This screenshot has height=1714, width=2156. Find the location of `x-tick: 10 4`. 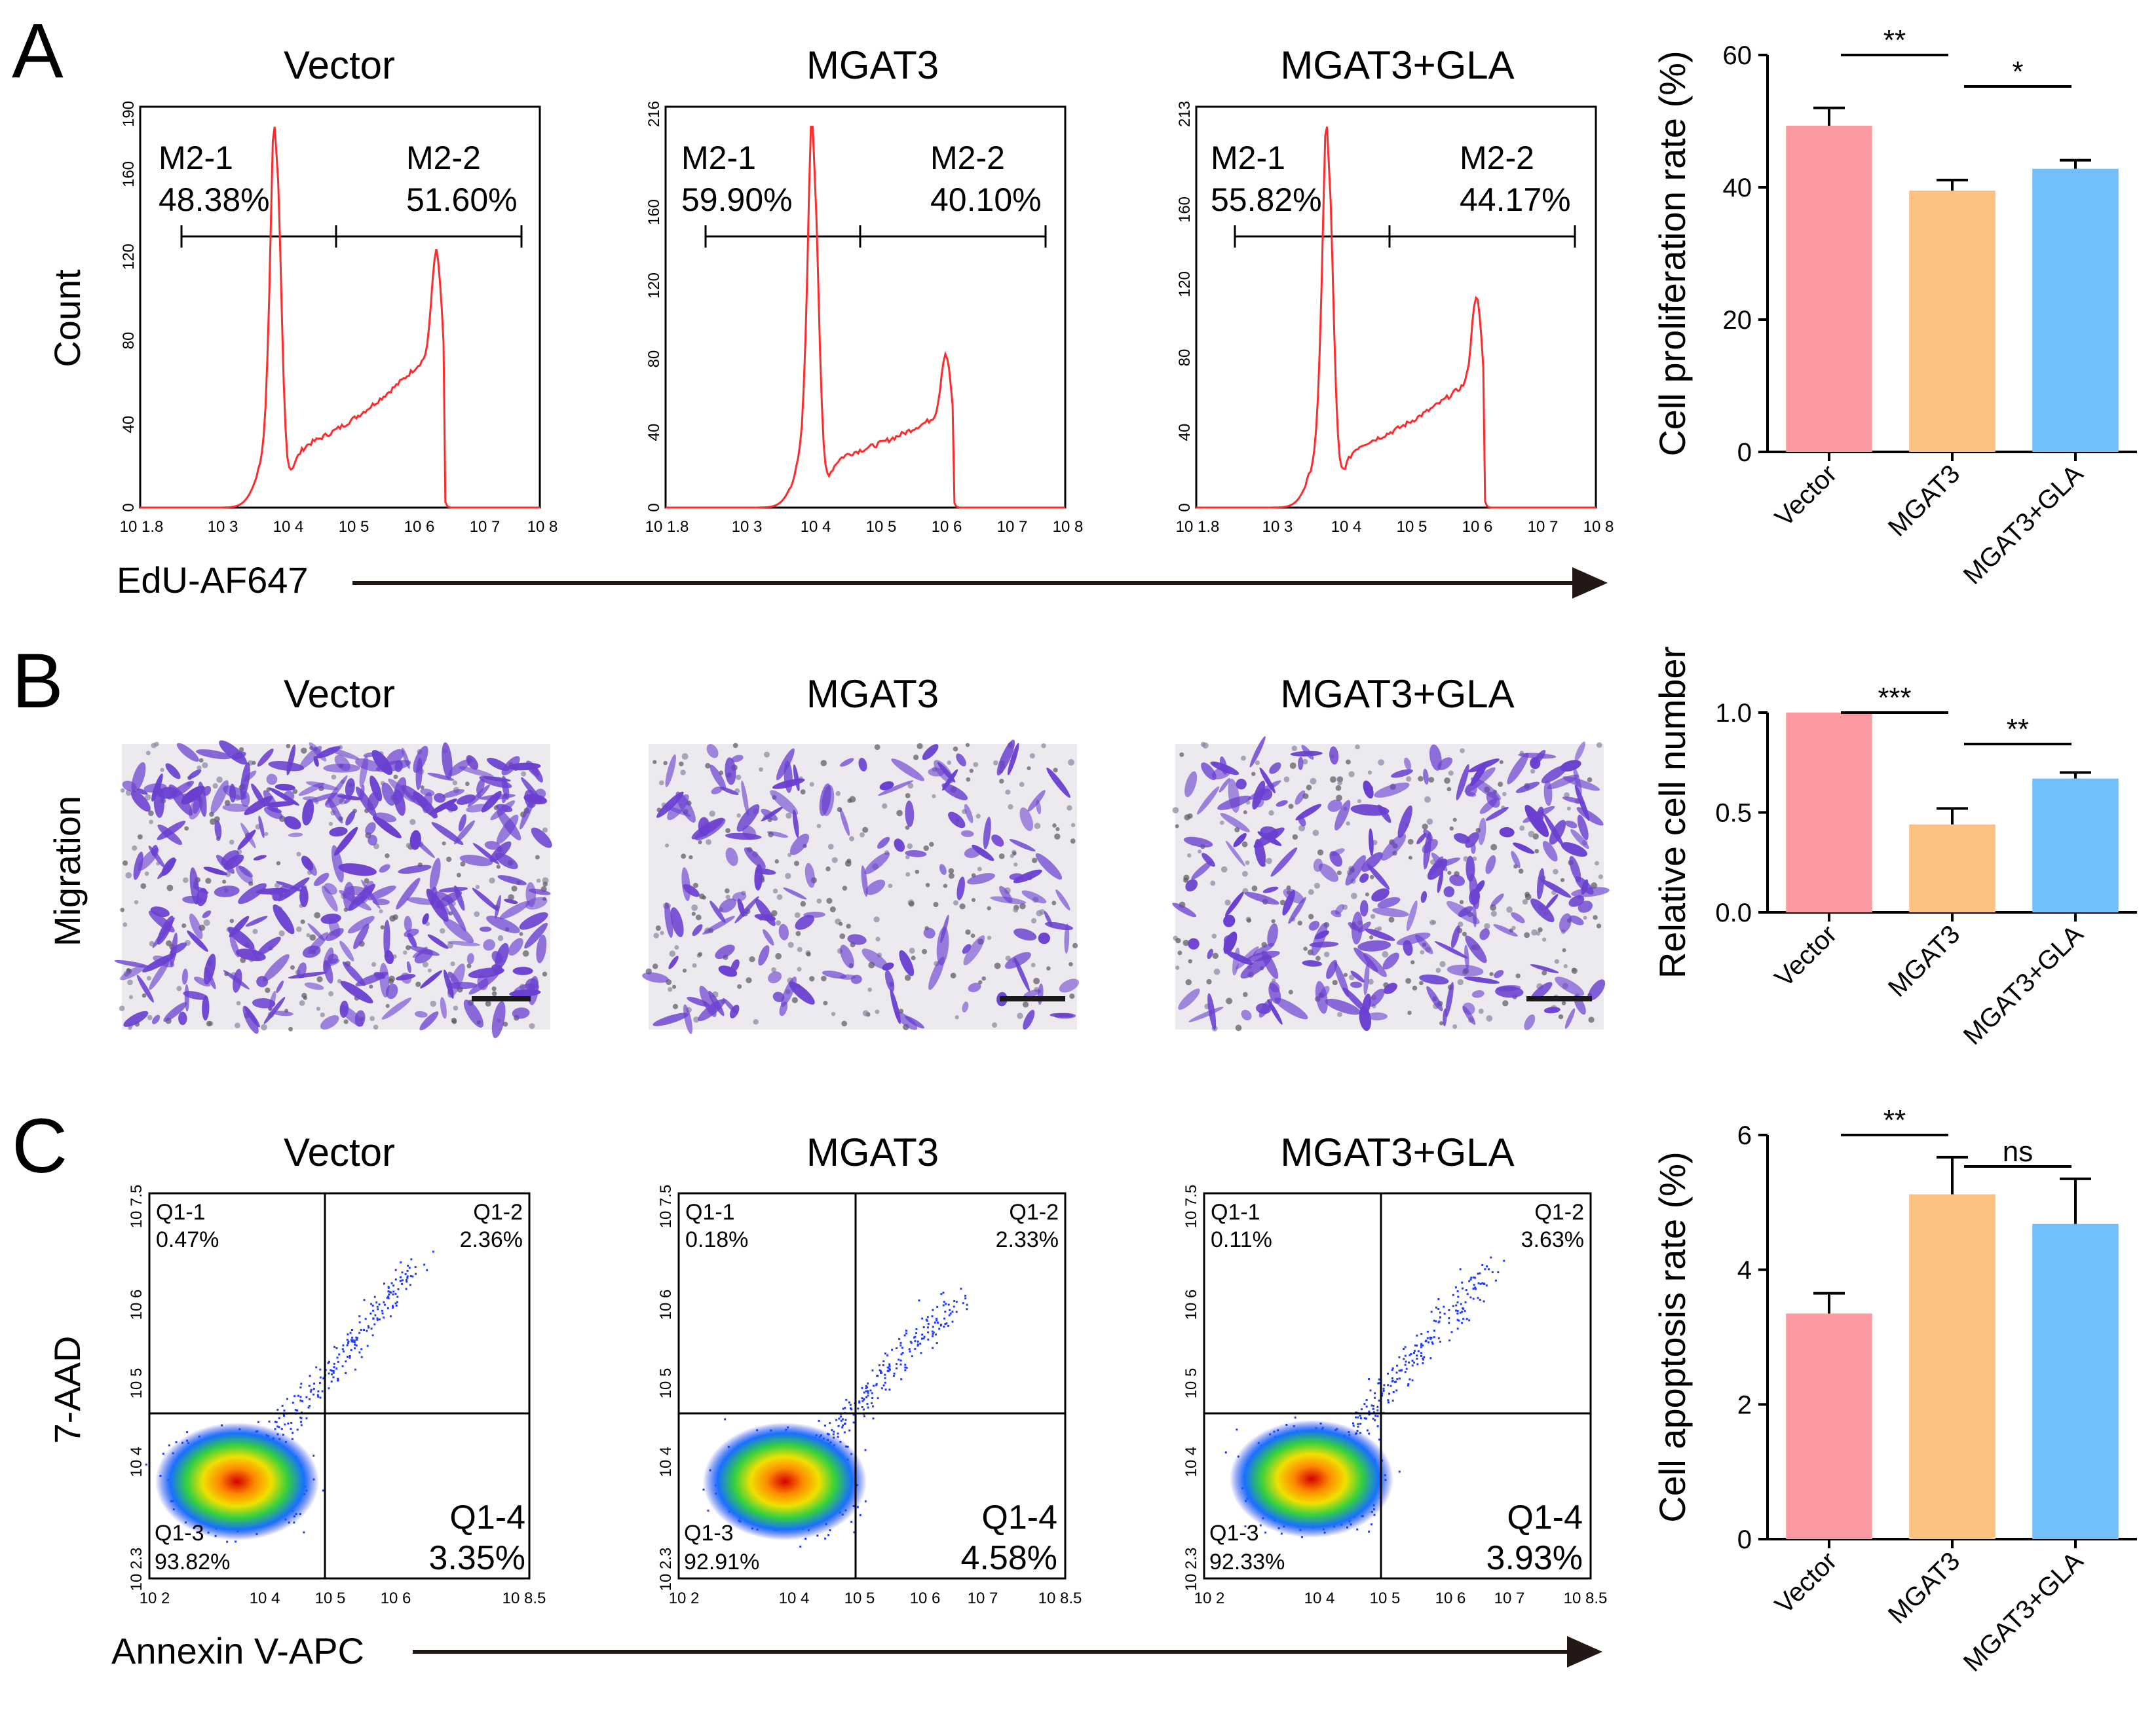

x-tick: 10 4 is located at coordinates (265, 1598).